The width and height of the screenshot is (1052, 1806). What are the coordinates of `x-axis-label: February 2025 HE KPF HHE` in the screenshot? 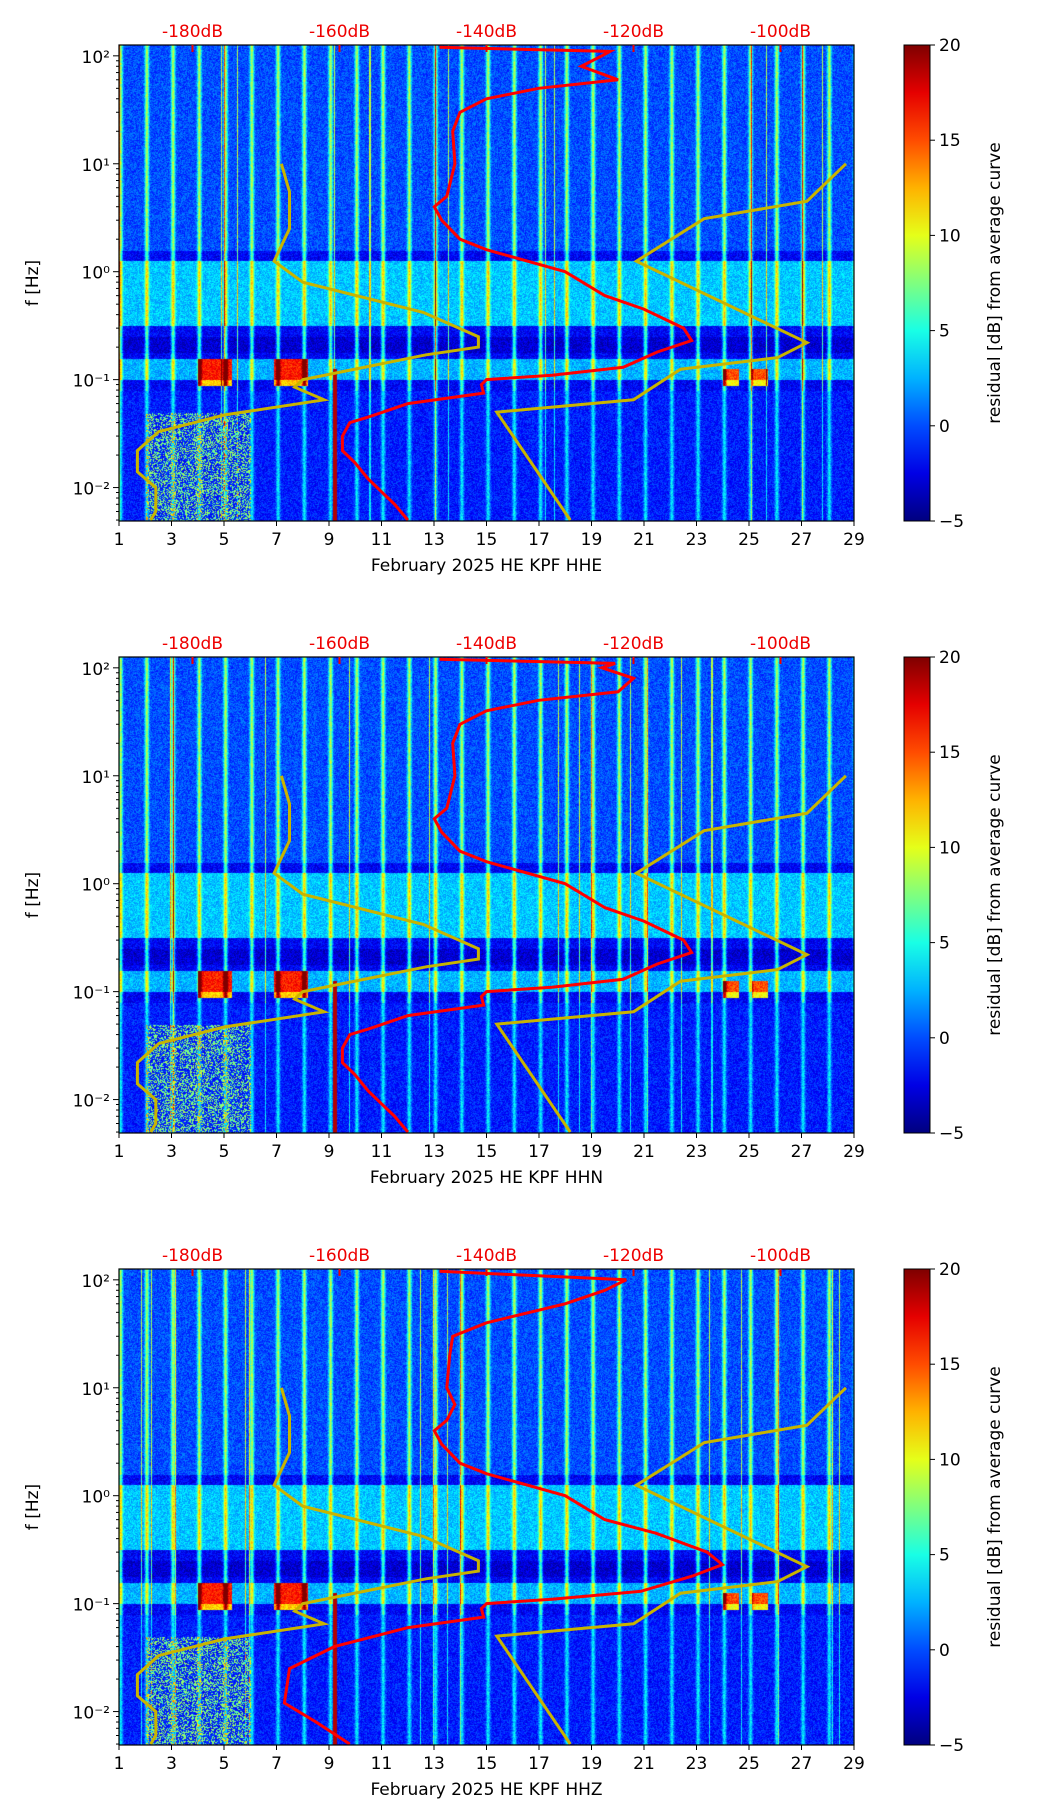 It's located at (486, 566).